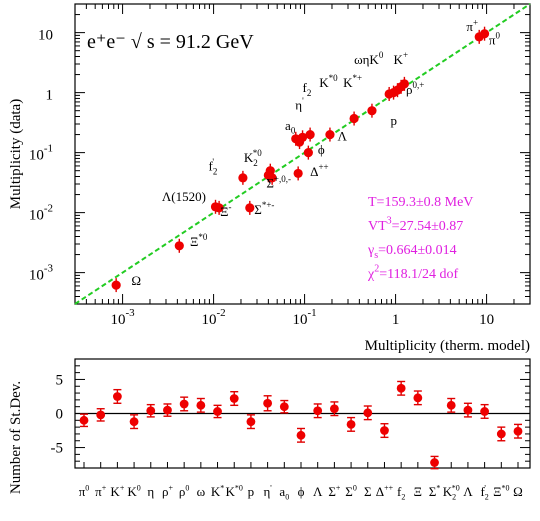 Image resolution: width=540 pixels, height=521 pixels. I want to click on category-label: p, so click(251, 491).